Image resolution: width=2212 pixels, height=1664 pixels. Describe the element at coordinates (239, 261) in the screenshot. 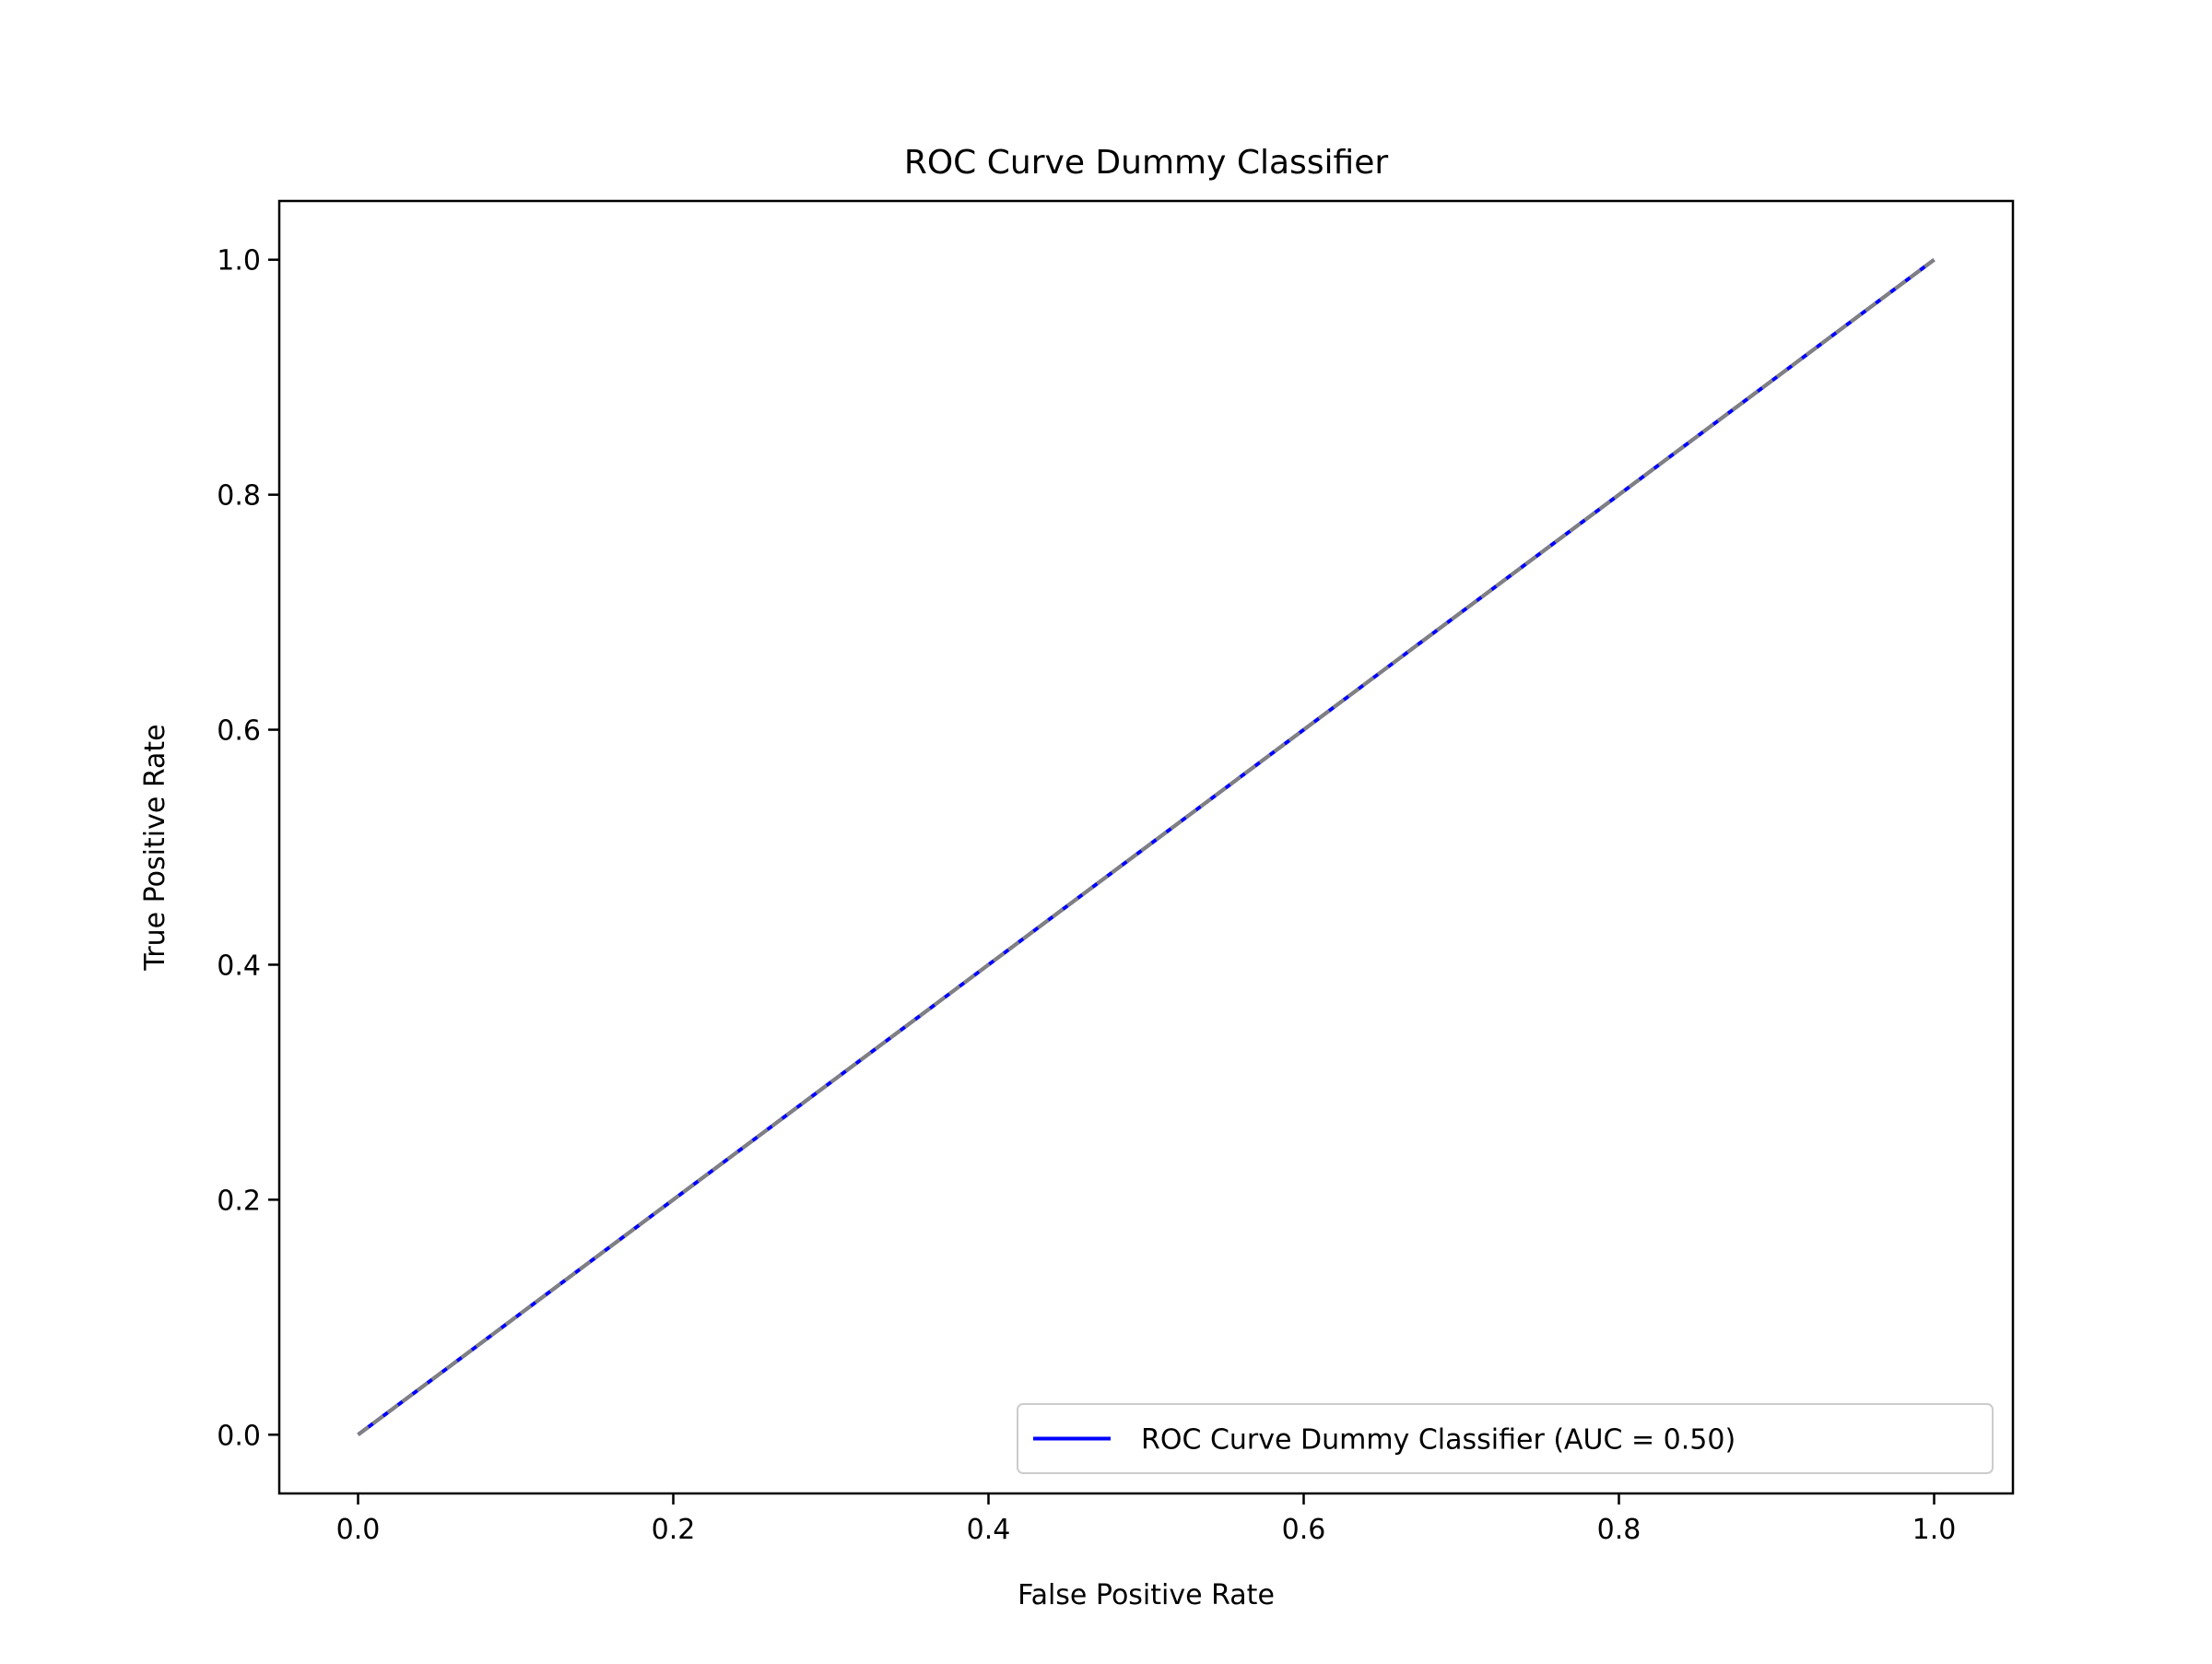

I see `y-tick-label: 1.0` at that location.